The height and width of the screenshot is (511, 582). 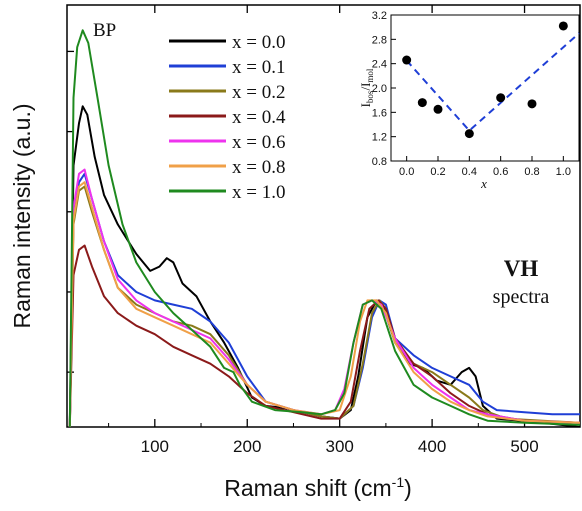 What do you see at coordinates (521, 268) in the screenshot?
I see `mode-label: VH` at bounding box center [521, 268].